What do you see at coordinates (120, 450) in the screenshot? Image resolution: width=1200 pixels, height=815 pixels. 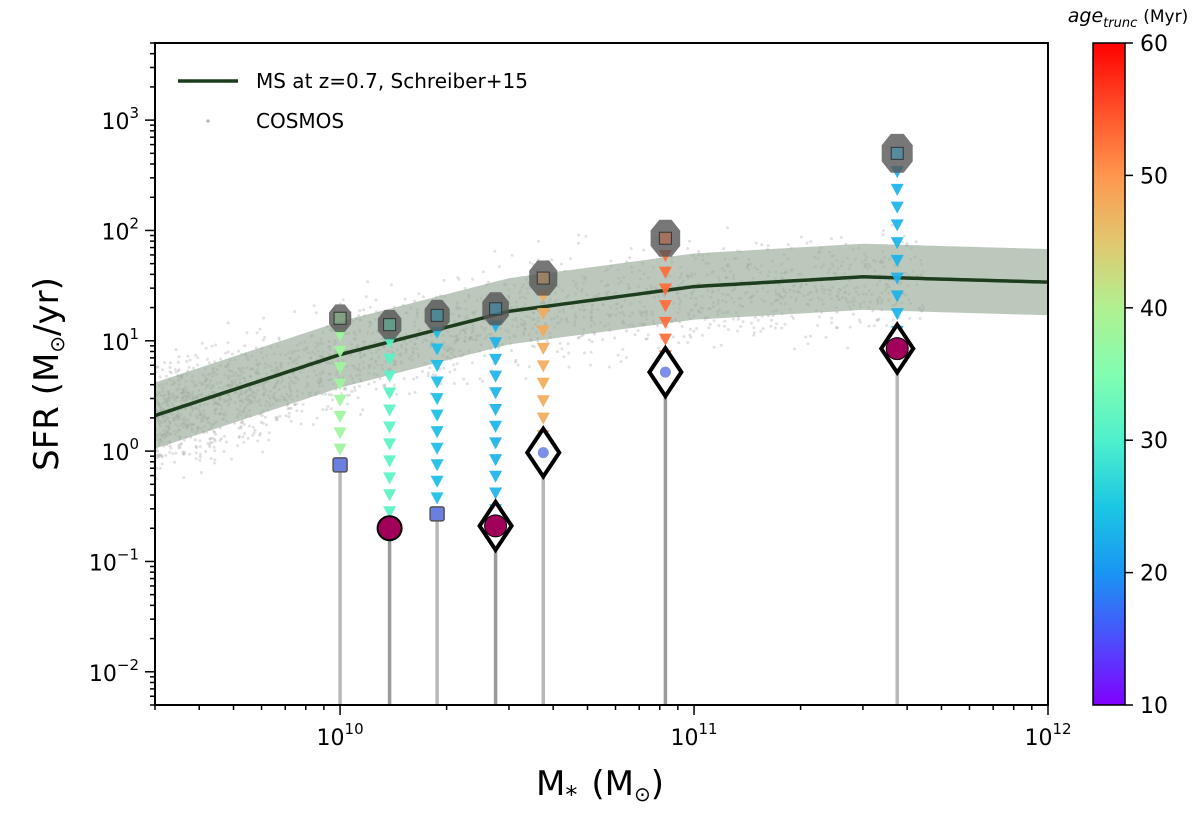 I see `y-tick-label: 100` at bounding box center [120, 450].